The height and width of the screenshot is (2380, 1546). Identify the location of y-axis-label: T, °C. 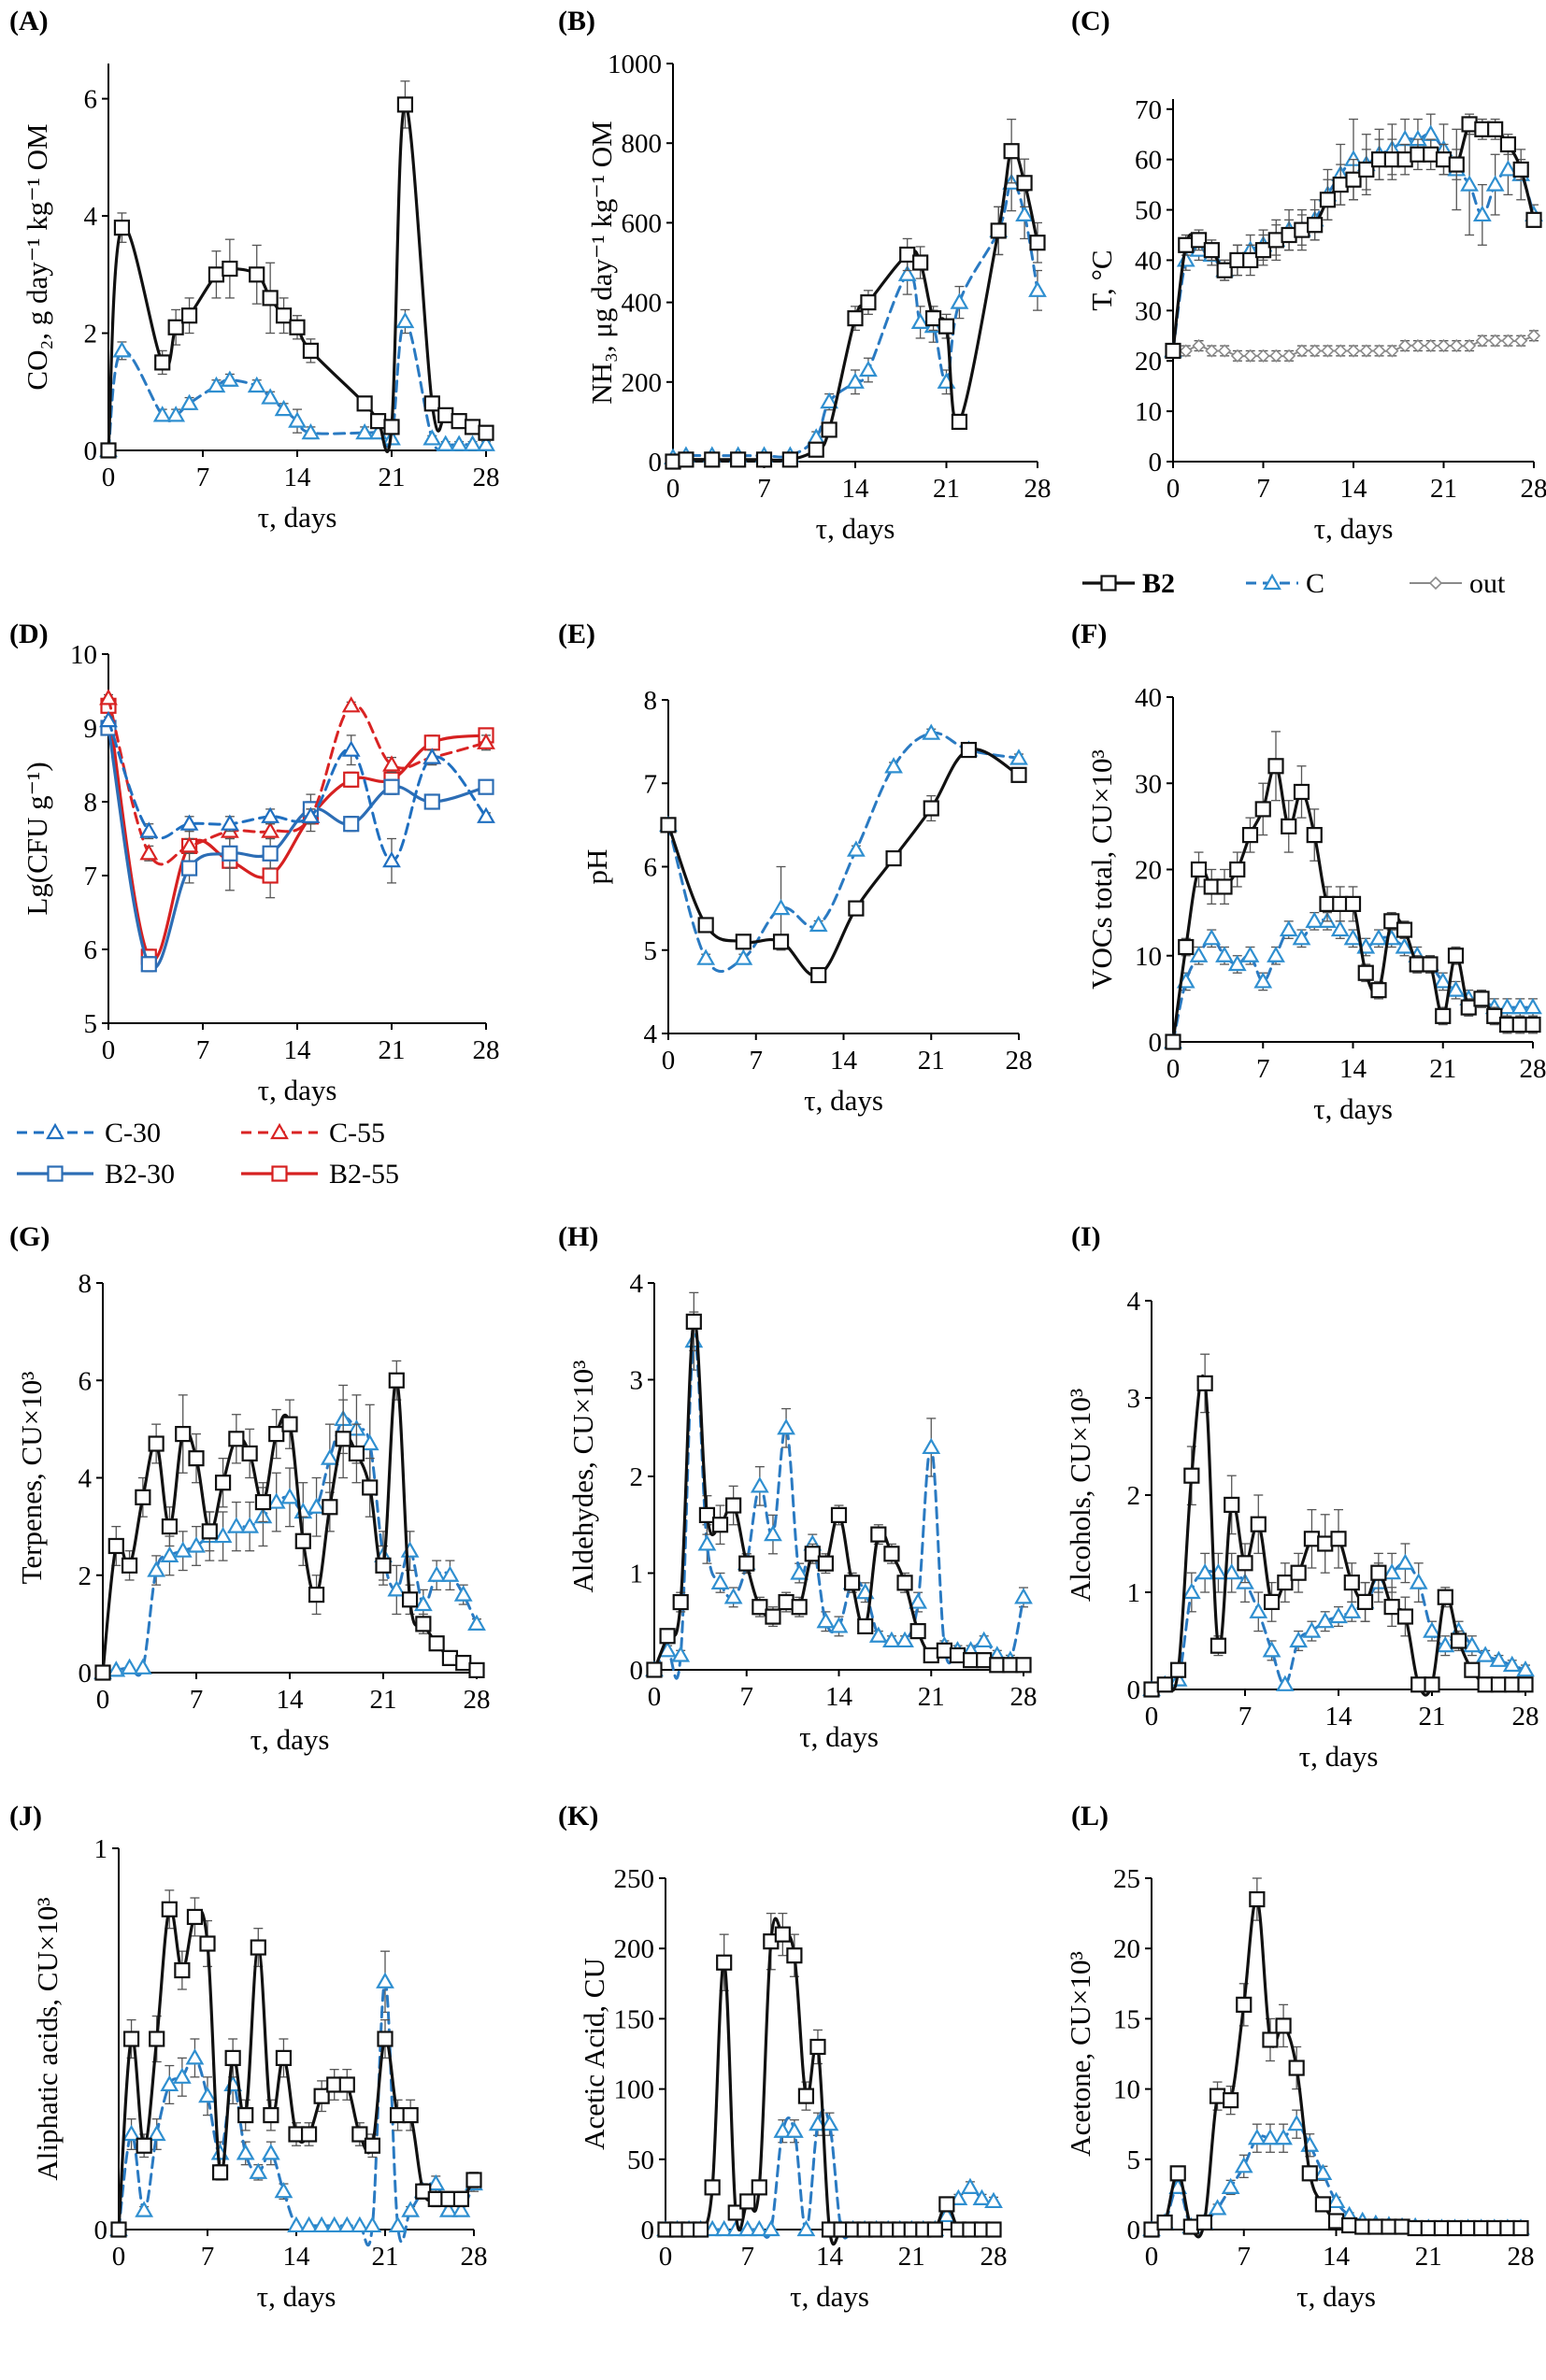
(1101, 279).